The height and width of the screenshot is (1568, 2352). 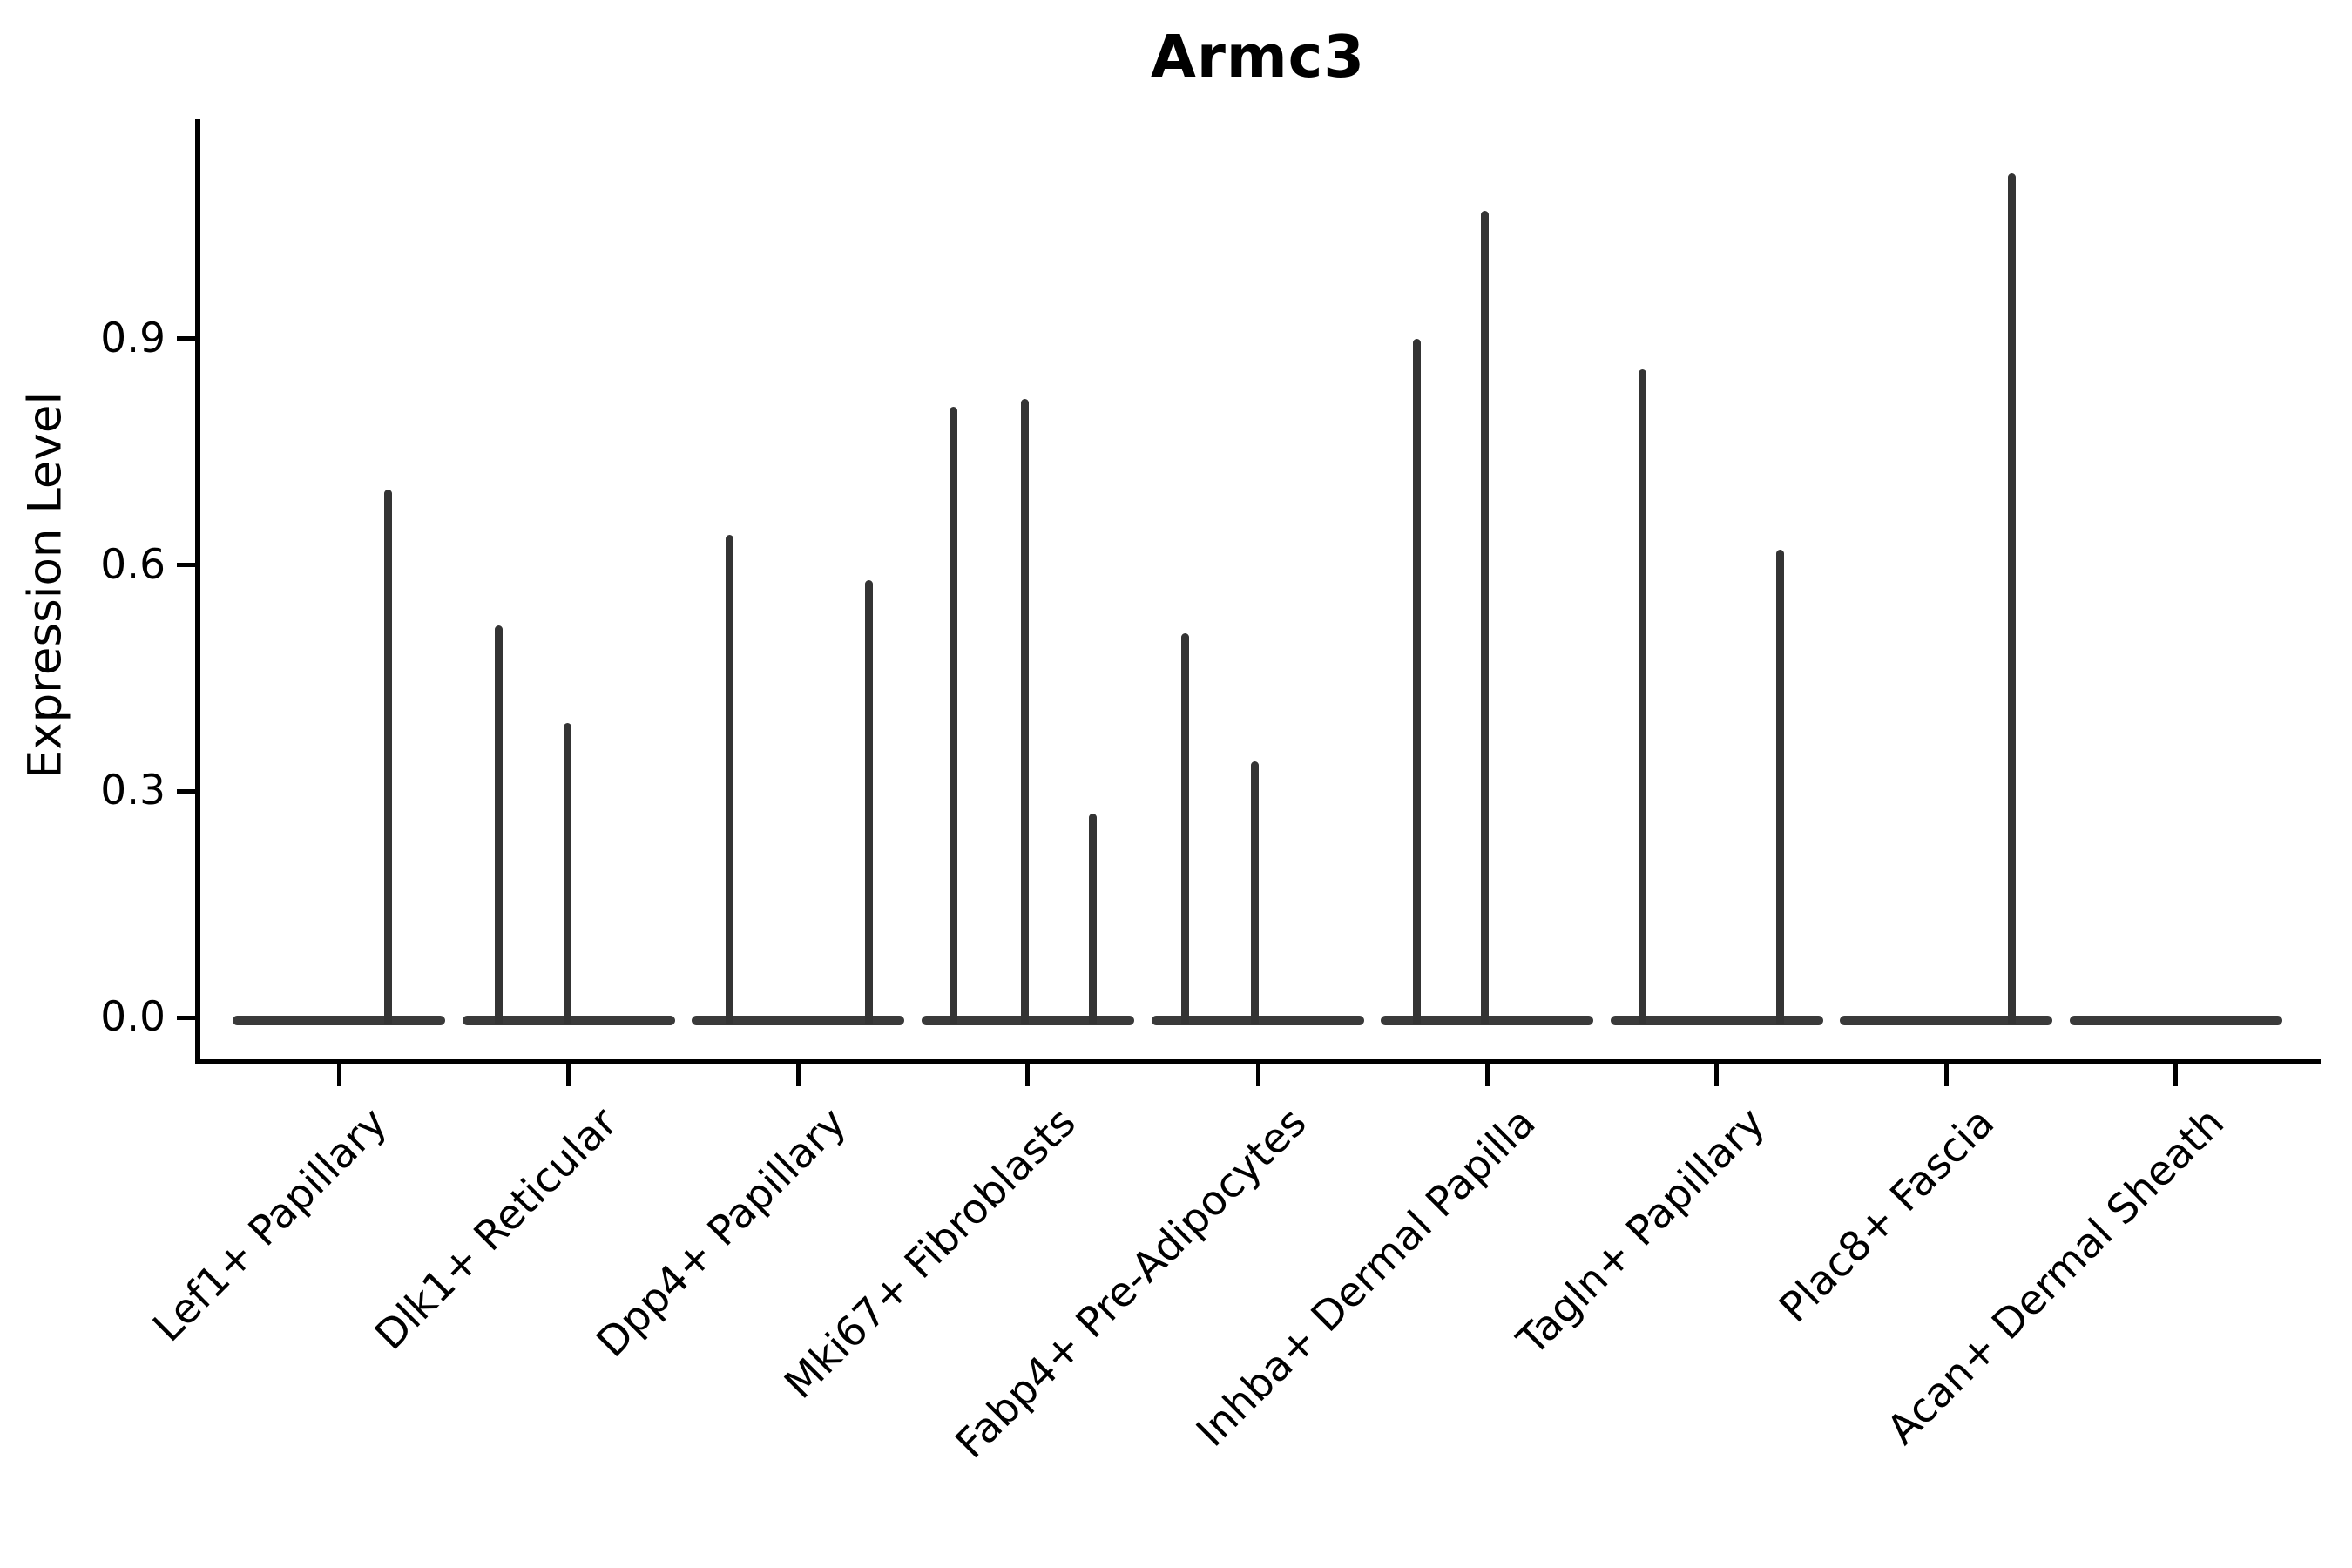 I want to click on left-spine, so click(x=198, y=591).